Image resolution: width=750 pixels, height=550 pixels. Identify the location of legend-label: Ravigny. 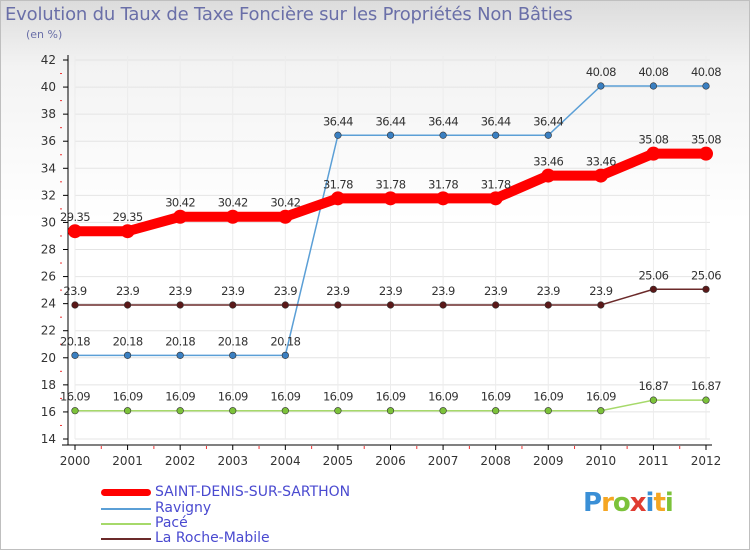
(183, 508).